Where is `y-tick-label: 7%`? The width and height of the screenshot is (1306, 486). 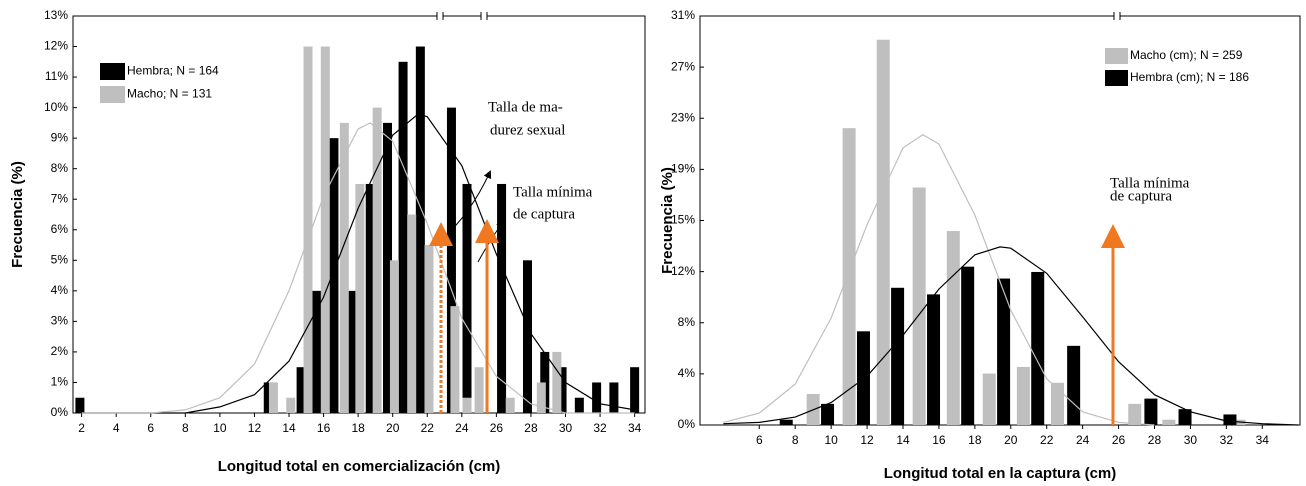 y-tick-label: 7% is located at coordinates (60, 198).